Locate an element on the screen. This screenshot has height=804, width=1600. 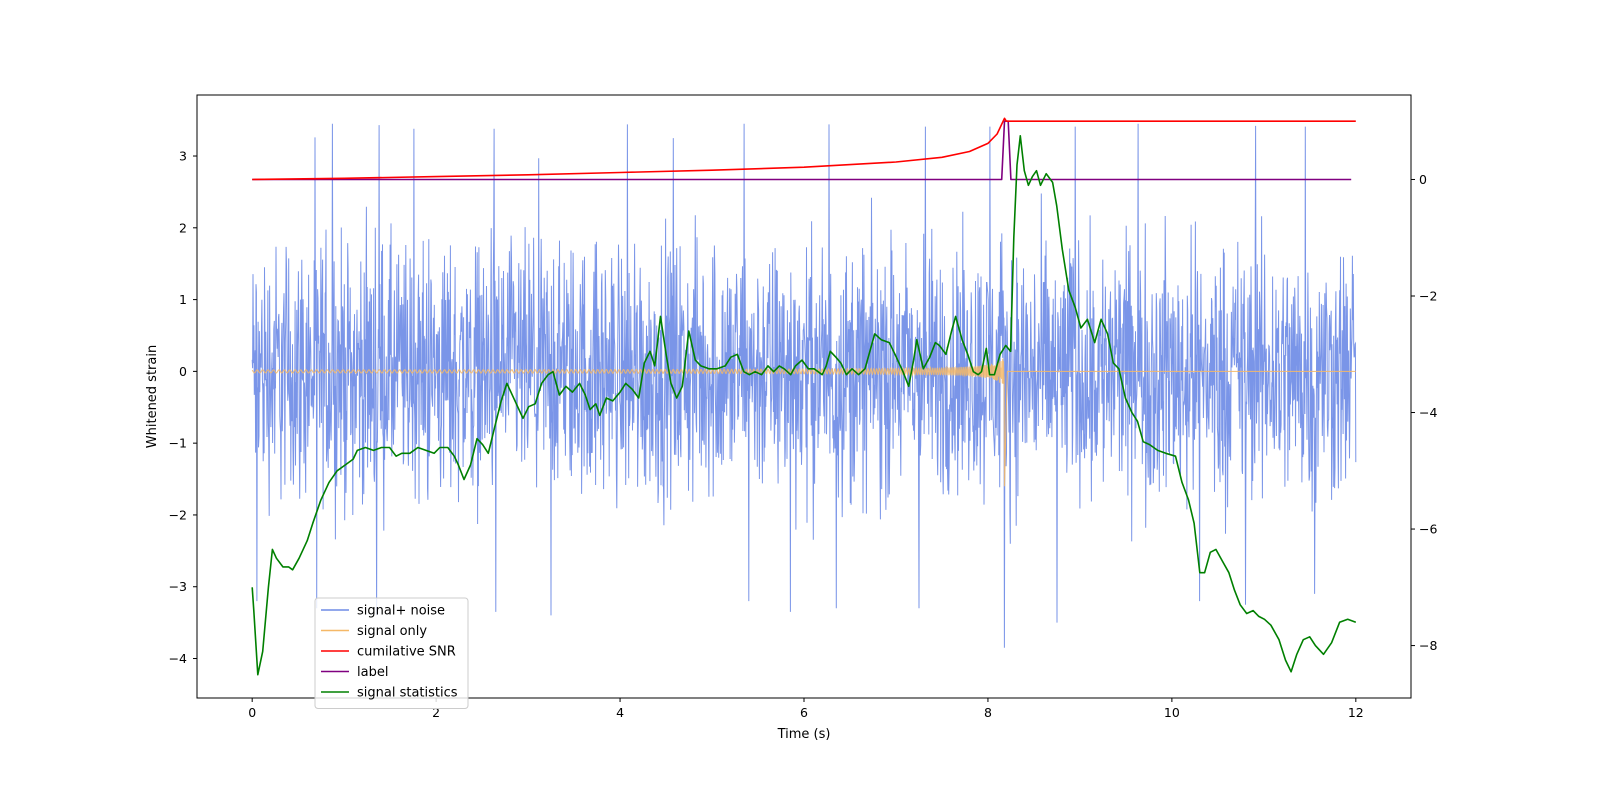
y-axis-ticks: −4 −3 −2 −1 0 1 2 3 is located at coordinates (183, 407).